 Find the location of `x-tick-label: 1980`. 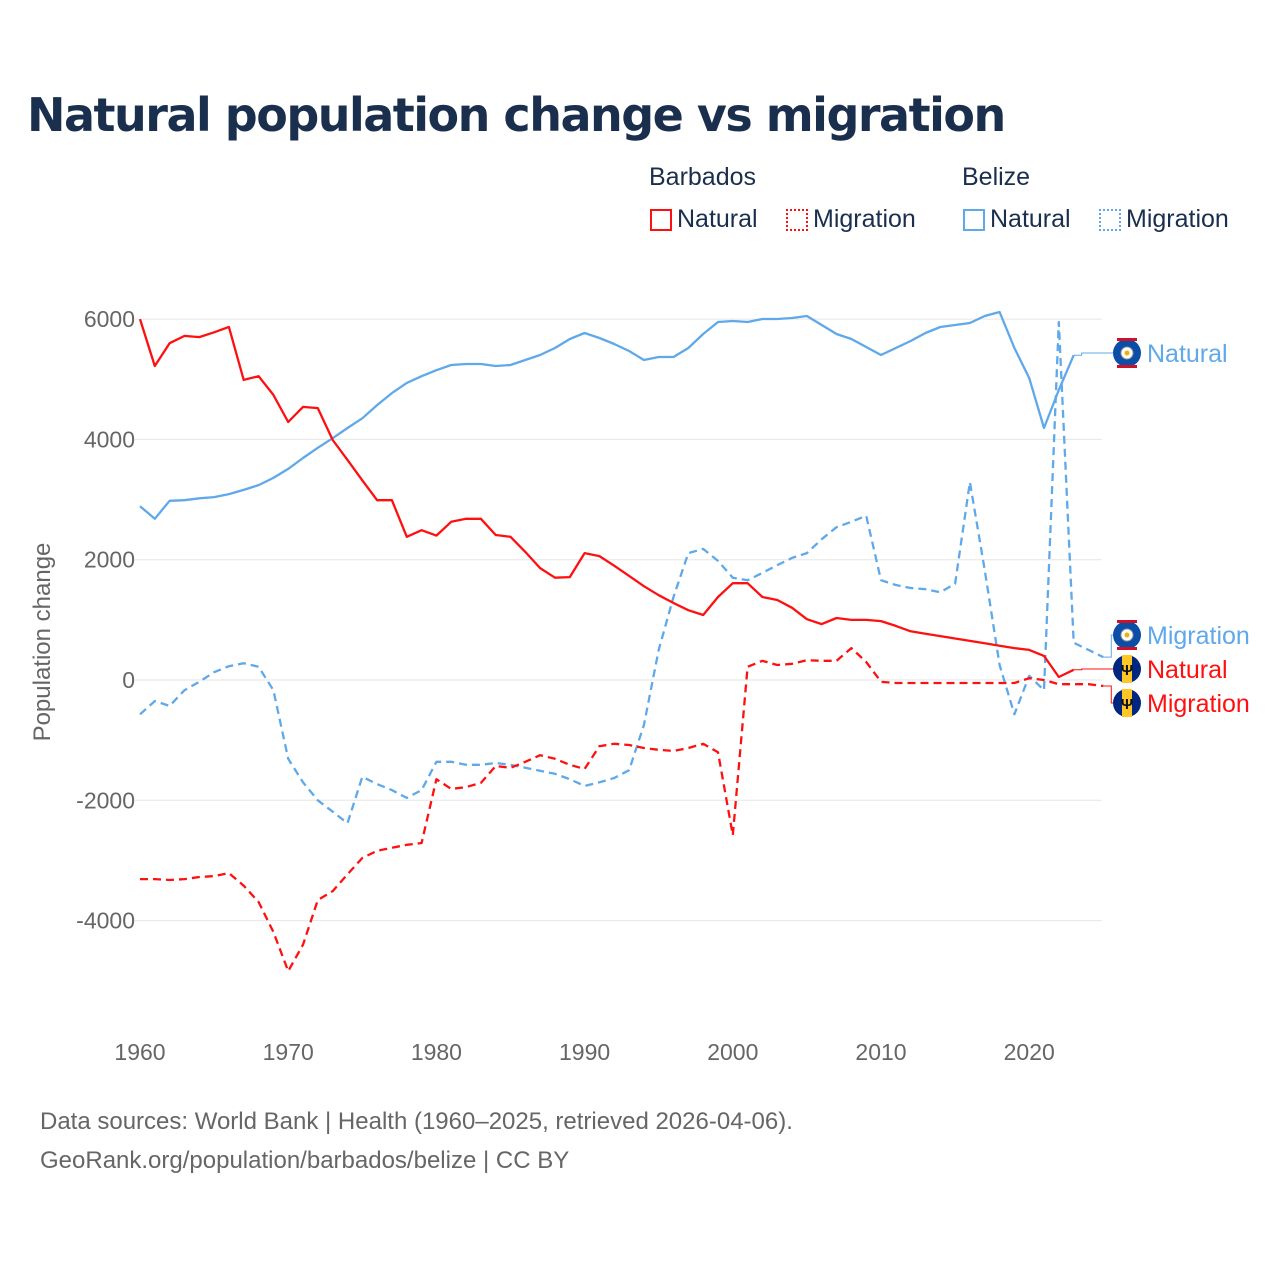

x-tick-label: 1980 is located at coordinates (436, 1052).